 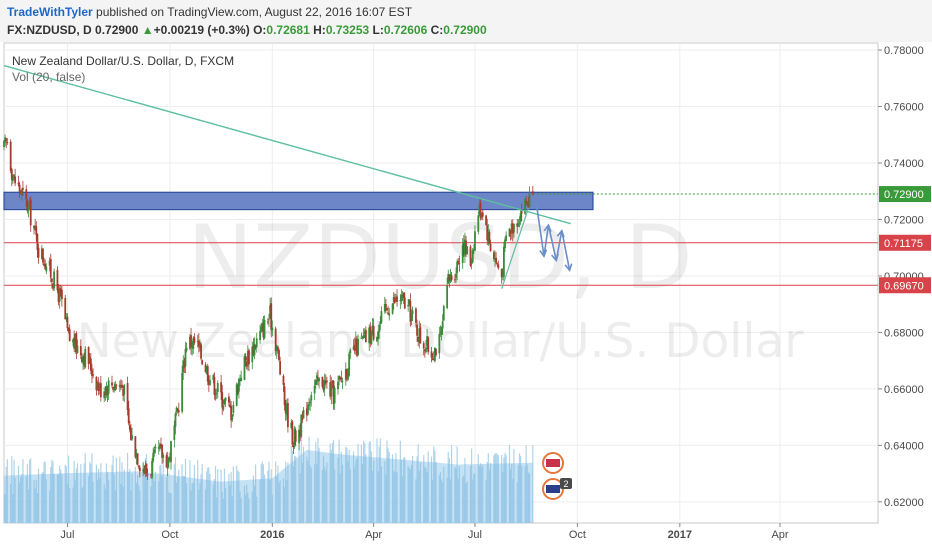 What do you see at coordinates (904, 333) in the screenshot?
I see `y-tick-label: 0.68000` at bounding box center [904, 333].